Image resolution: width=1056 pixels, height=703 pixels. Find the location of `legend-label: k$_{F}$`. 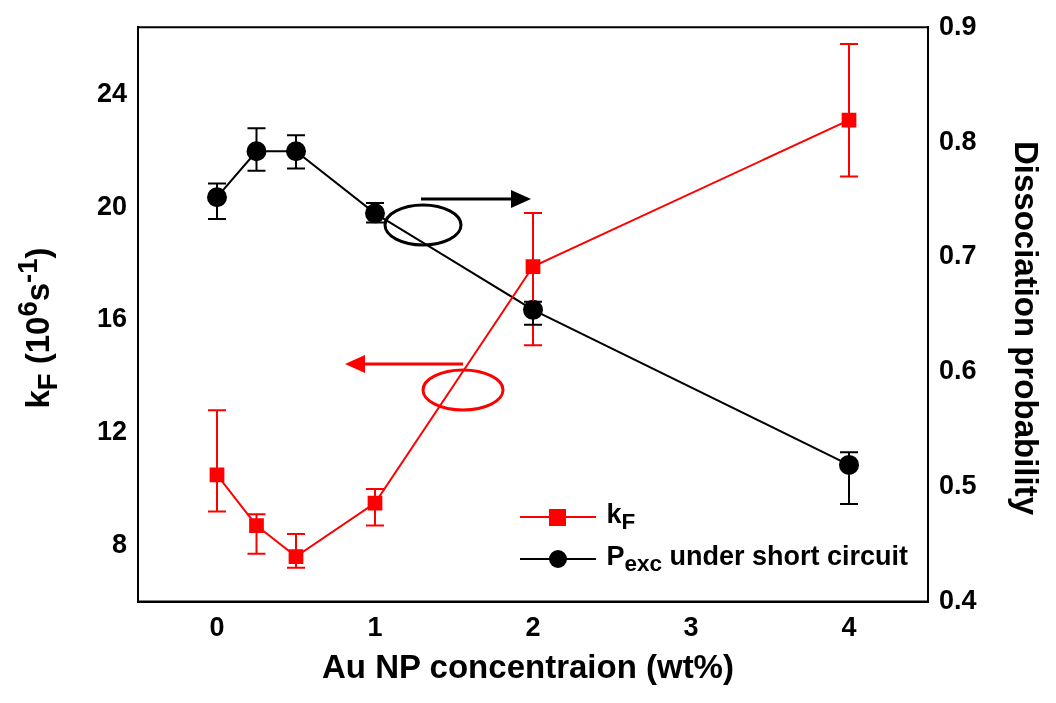

legend-label: k$_{F}$ is located at coordinates (621, 517).